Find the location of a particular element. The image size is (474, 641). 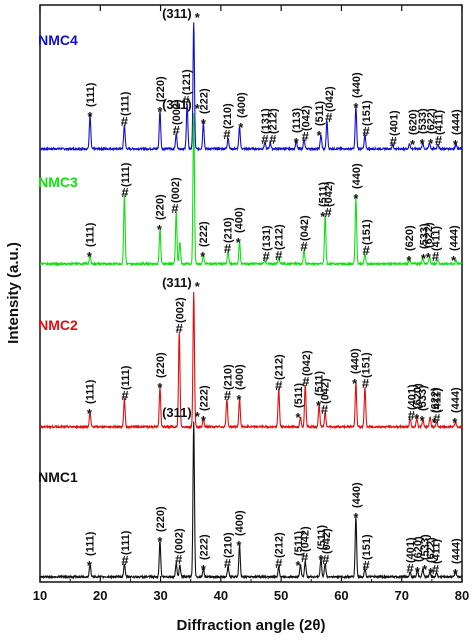

x-tick-label: 40 is located at coordinates (221, 595).